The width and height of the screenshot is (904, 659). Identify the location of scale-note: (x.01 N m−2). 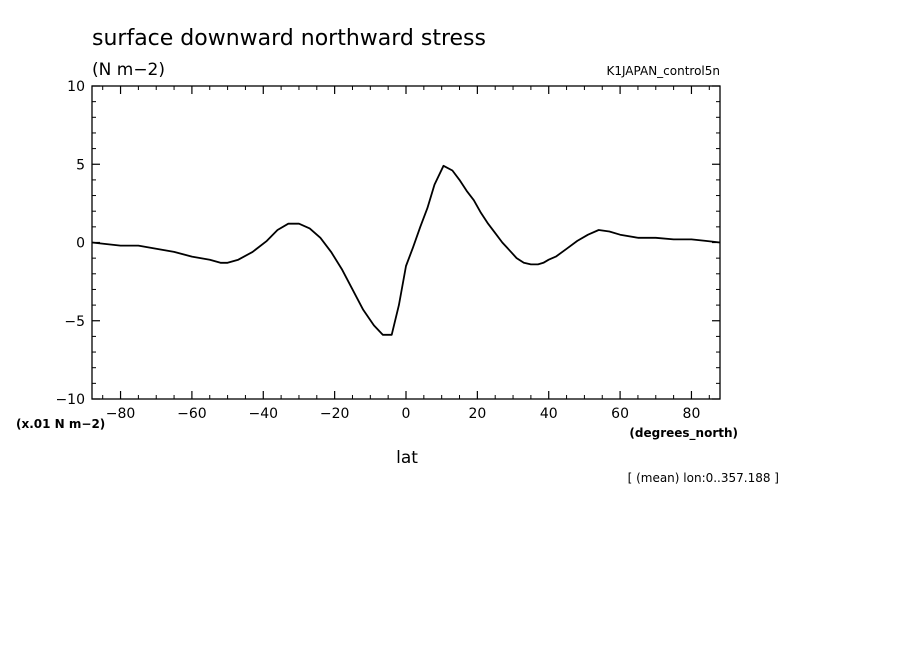
(60, 424).